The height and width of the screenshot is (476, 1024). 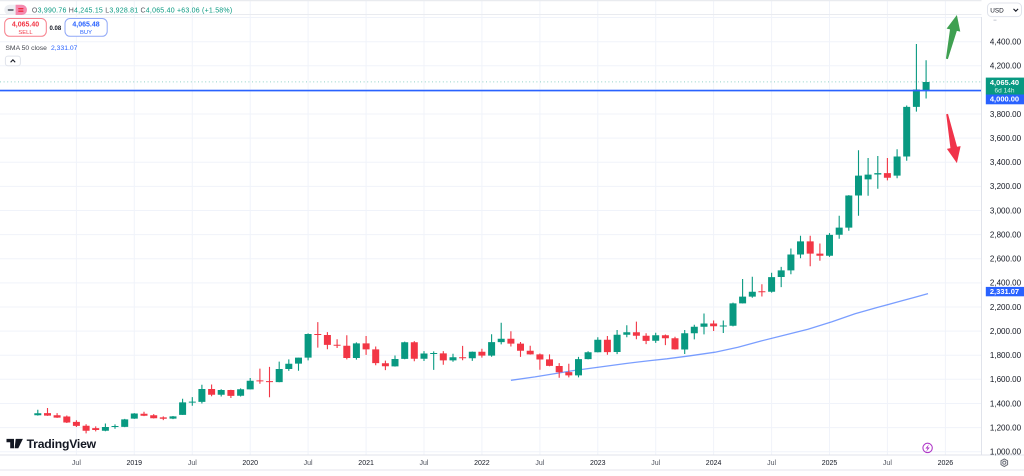 I want to click on svg-text: 2022, so click(x=482, y=463).